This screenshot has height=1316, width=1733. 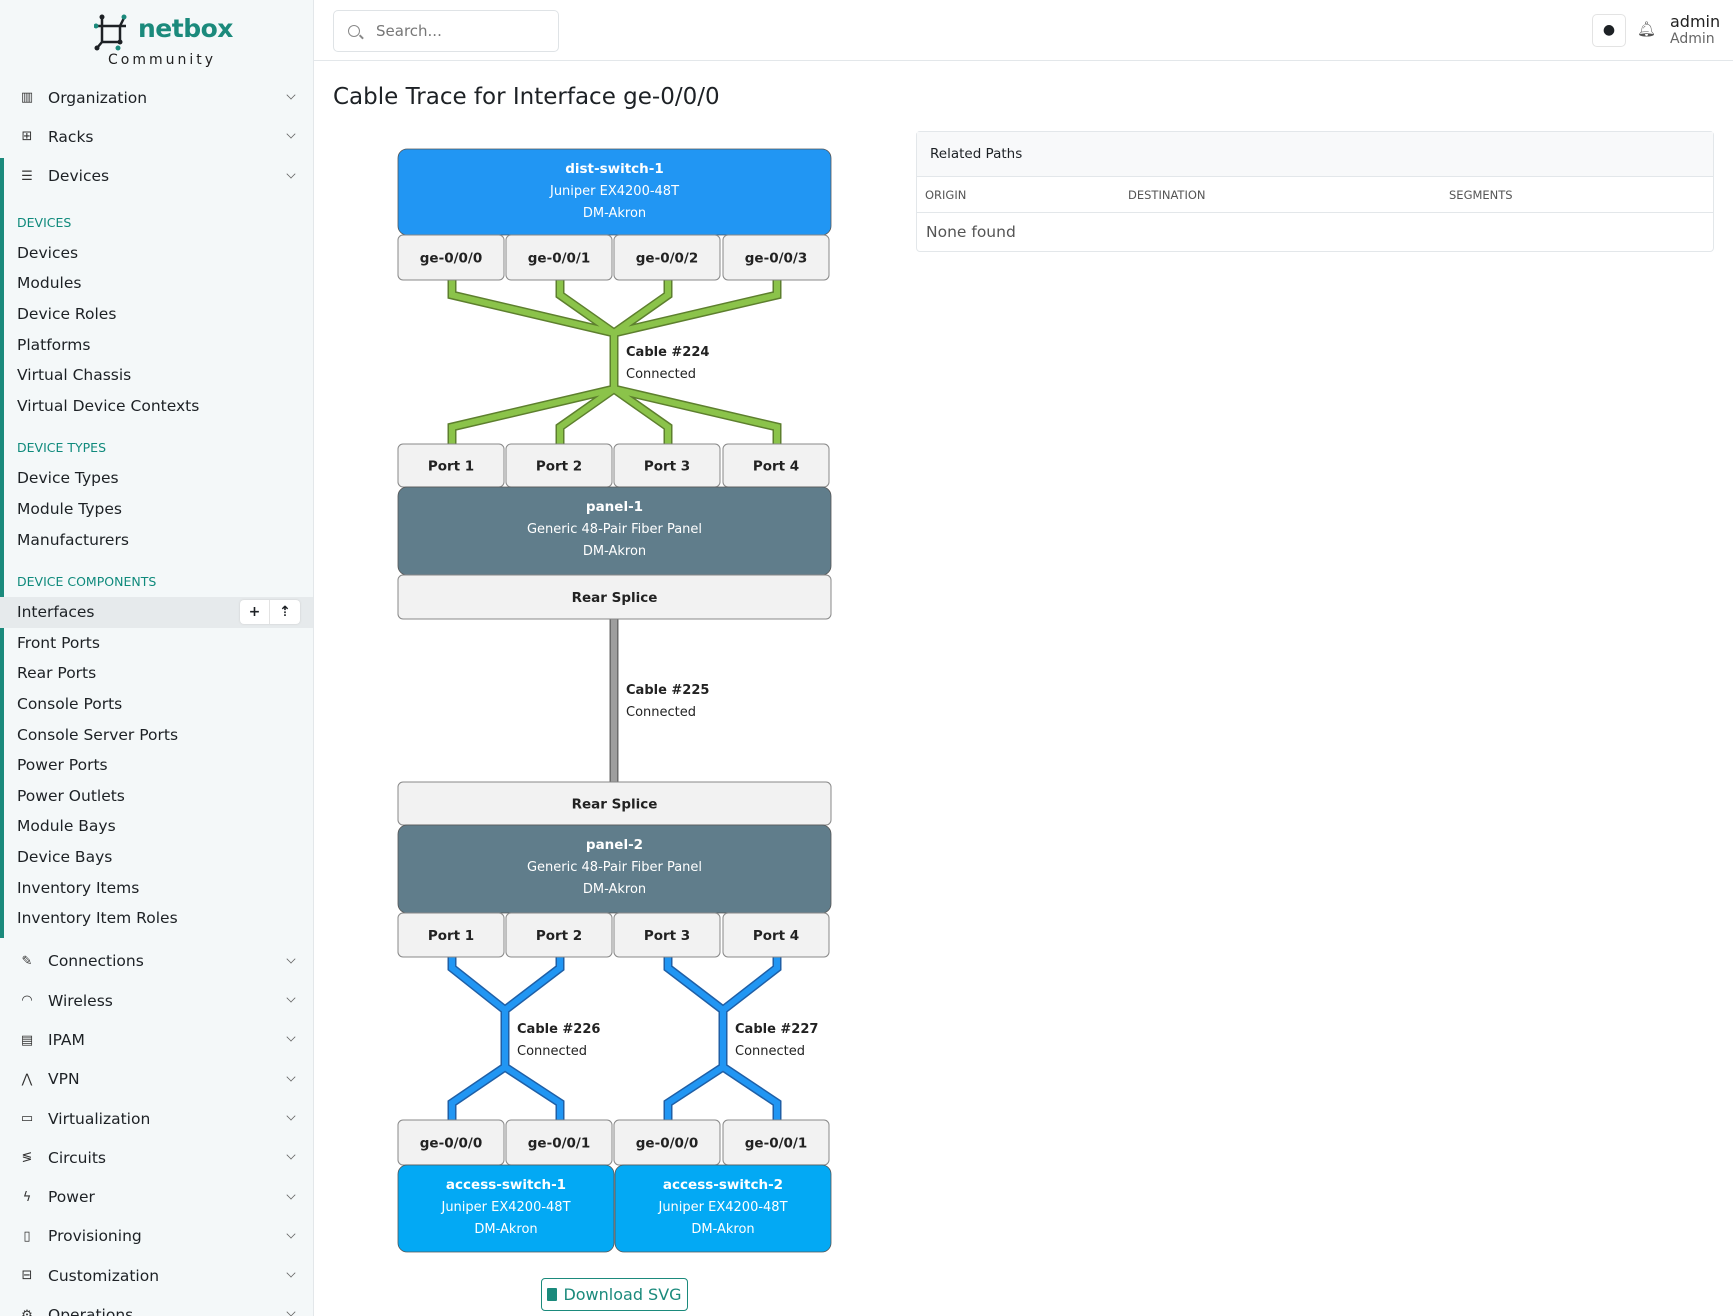 What do you see at coordinates (667, 352) in the screenshot?
I see `cable-224-label: Cable #224` at bounding box center [667, 352].